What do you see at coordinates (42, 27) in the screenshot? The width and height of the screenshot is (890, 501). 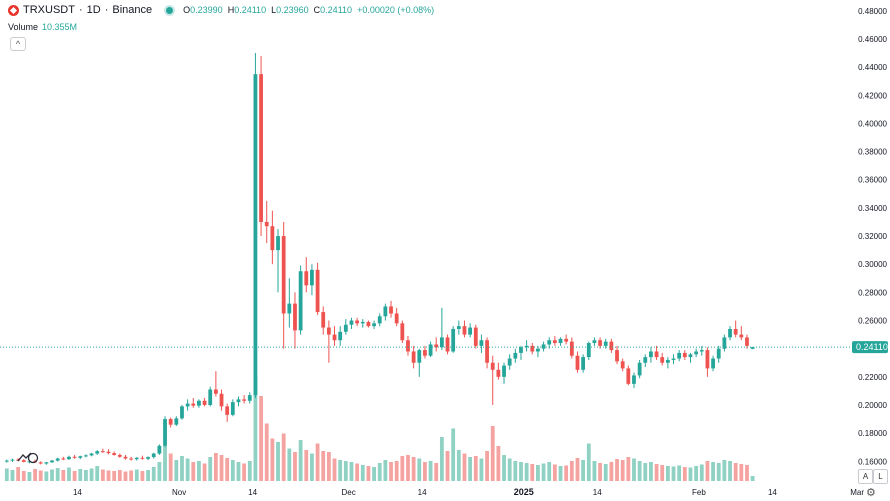 I see `volume-legend: Volume 10.355M` at bounding box center [42, 27].